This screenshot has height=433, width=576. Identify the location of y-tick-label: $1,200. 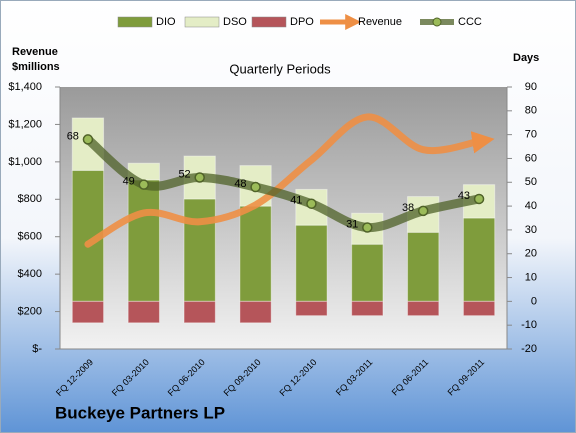
(25, 124).